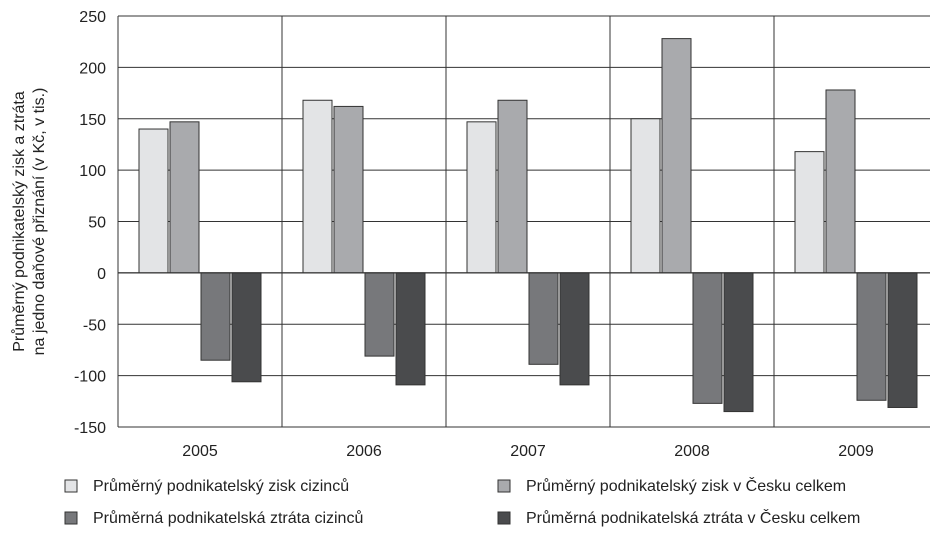 The height and width of the screenshot is (541, 930). What do you see at coordinates (92, 120) in the screenshot?
I see `y-tick-label: 150` at bounding box center [92, 120].